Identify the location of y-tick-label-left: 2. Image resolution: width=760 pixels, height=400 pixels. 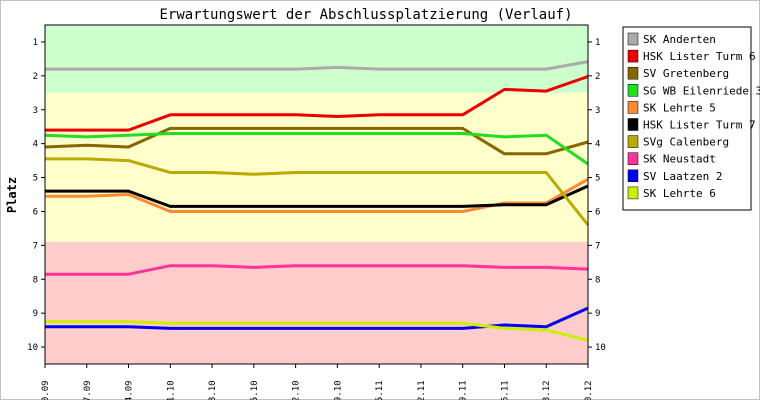
(35, 77).